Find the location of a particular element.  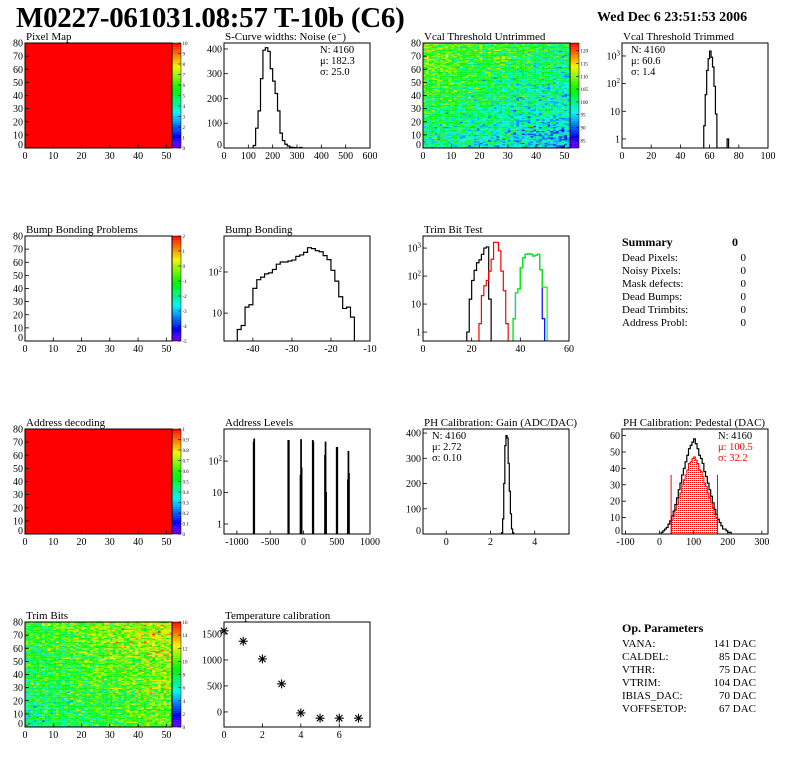

y-tick-label: 20 is located at coordinates (416, 122).